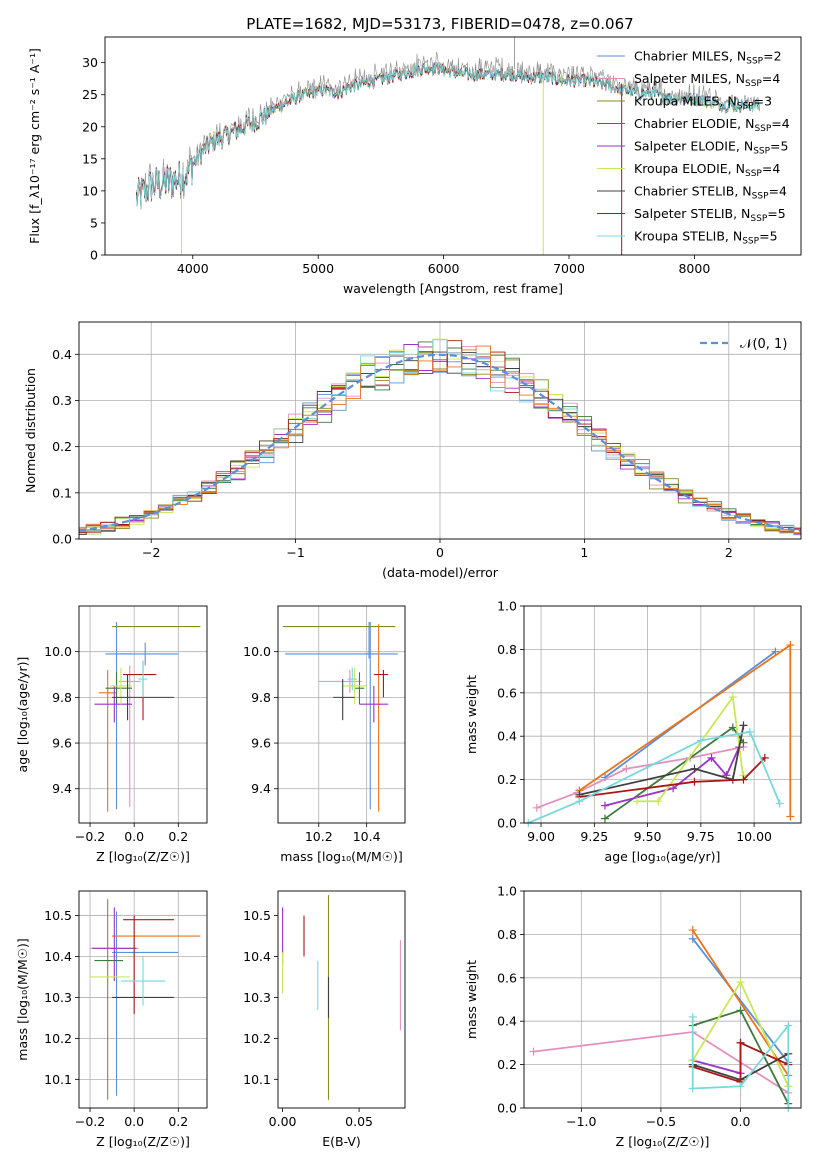  I want to click on y-tick-label: 0.1, so click(62, 492).